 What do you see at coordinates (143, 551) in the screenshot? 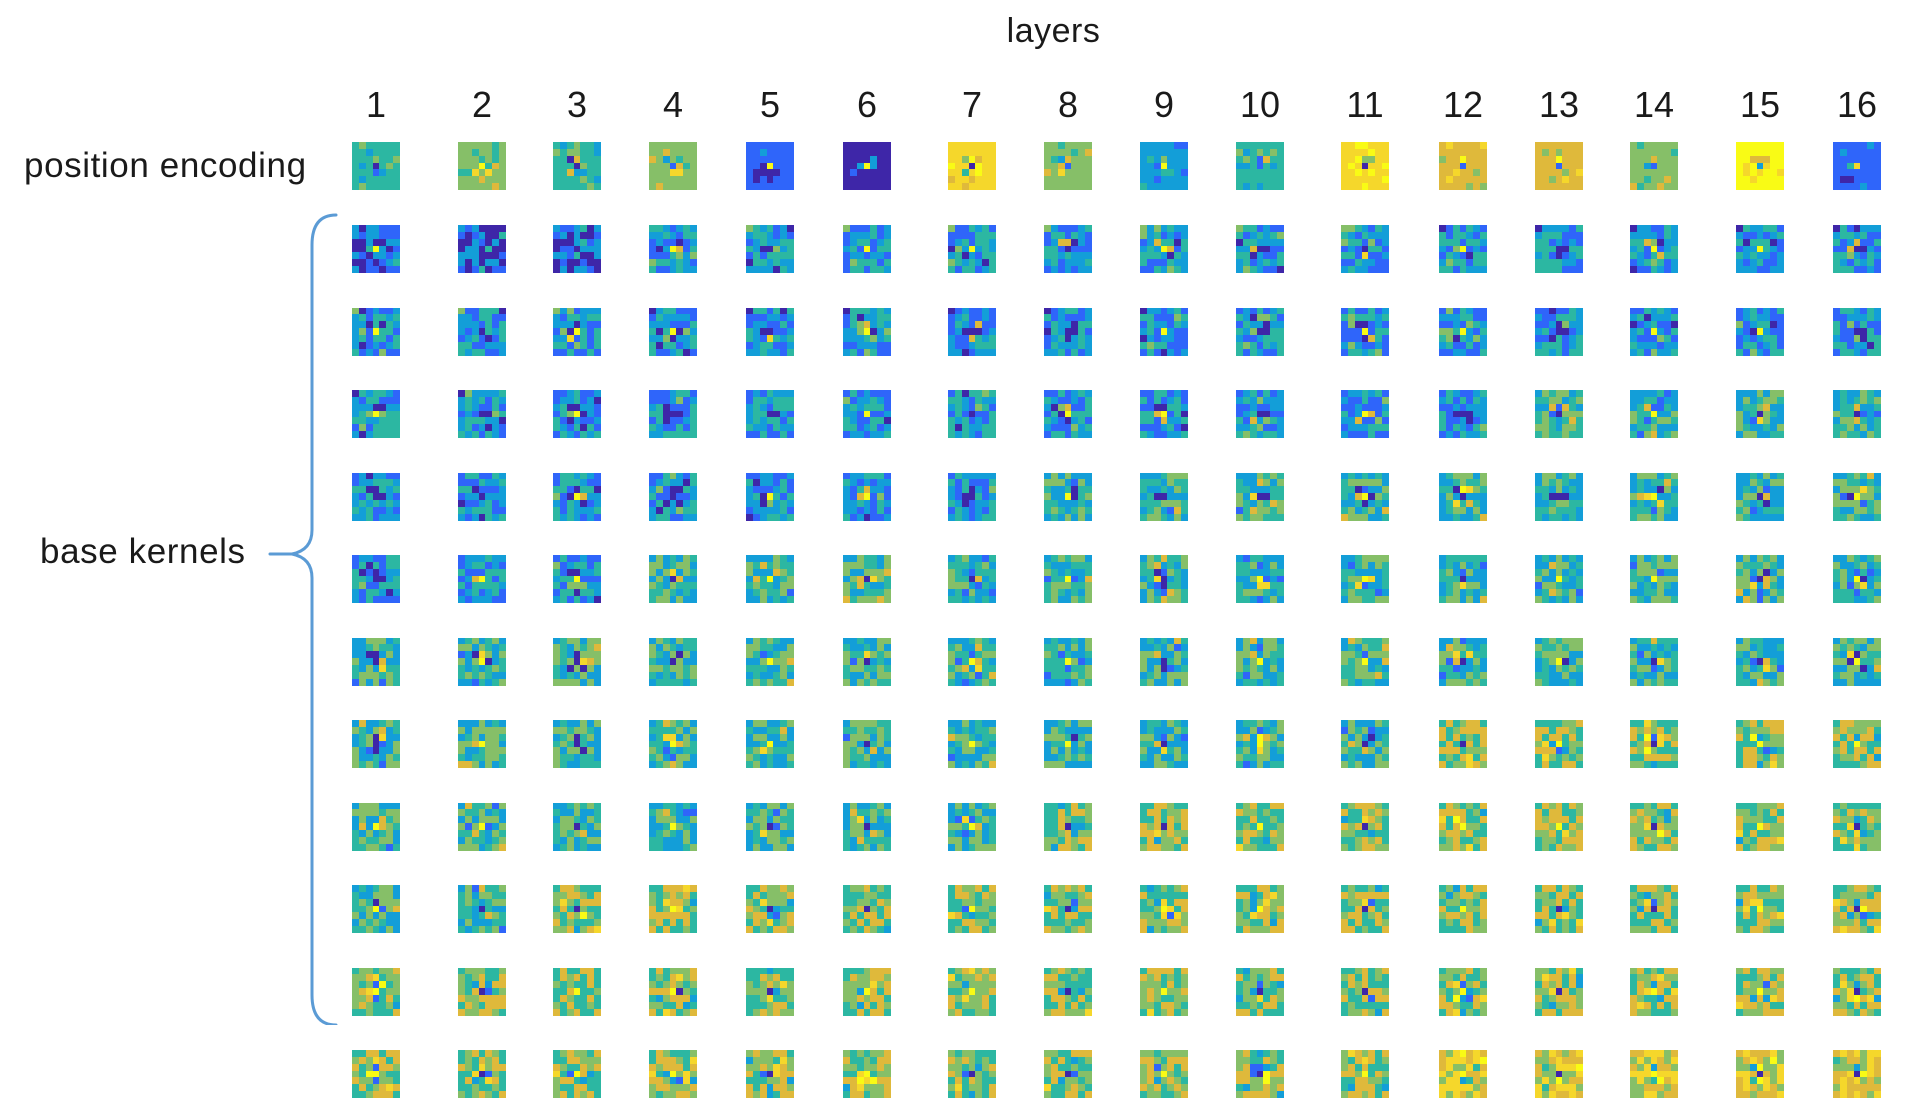
I see `base-kernels-label: base kernels` at bounding box center [143, 551].